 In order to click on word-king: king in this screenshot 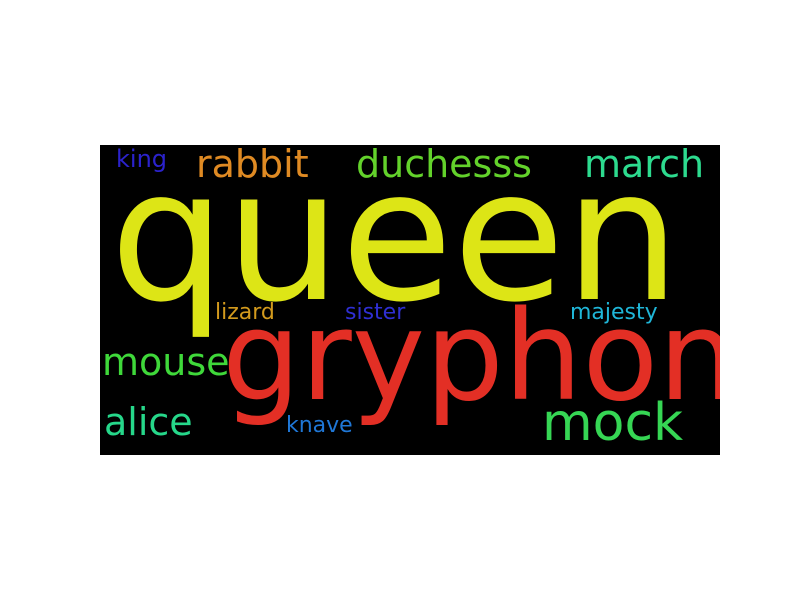, I will do `click(142, 159)`.